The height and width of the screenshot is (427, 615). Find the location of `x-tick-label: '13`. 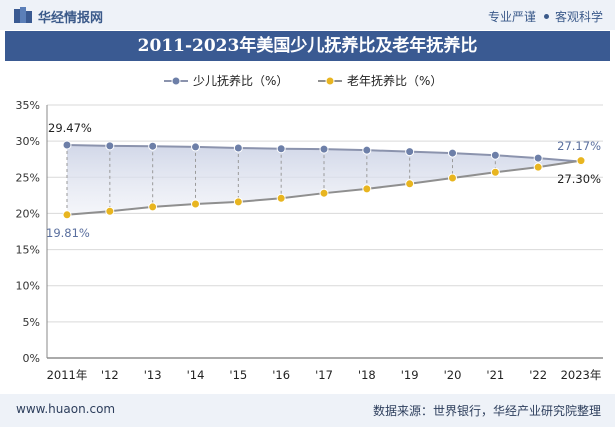

x-tick-label: '13 is located at coordinates (153, 375).